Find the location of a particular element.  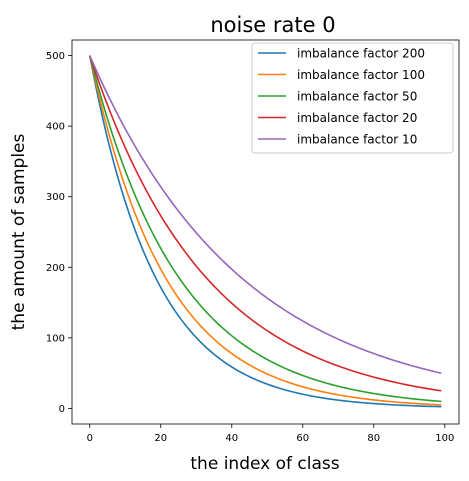

y-tick-label: 400 is located at coordinates (55, 127).